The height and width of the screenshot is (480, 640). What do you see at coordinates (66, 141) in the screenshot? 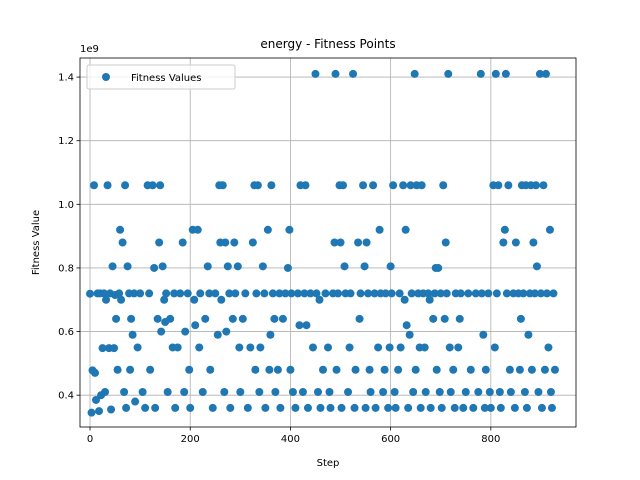
I see `y-tick-label: 1.2` at bounding box center [66, 141].